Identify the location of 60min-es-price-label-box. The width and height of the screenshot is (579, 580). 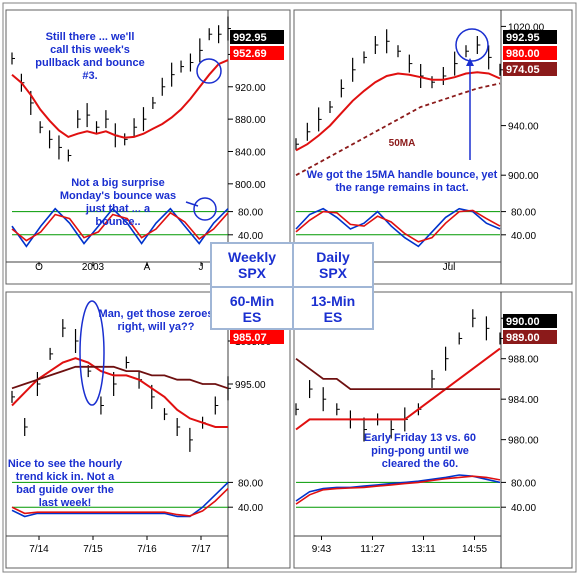
(257, 337).